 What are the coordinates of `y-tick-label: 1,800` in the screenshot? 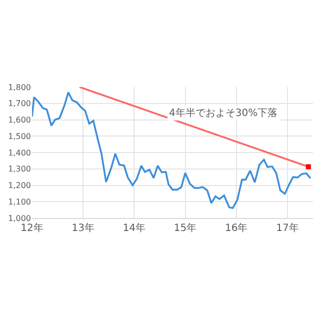 It's located at (19, 87).